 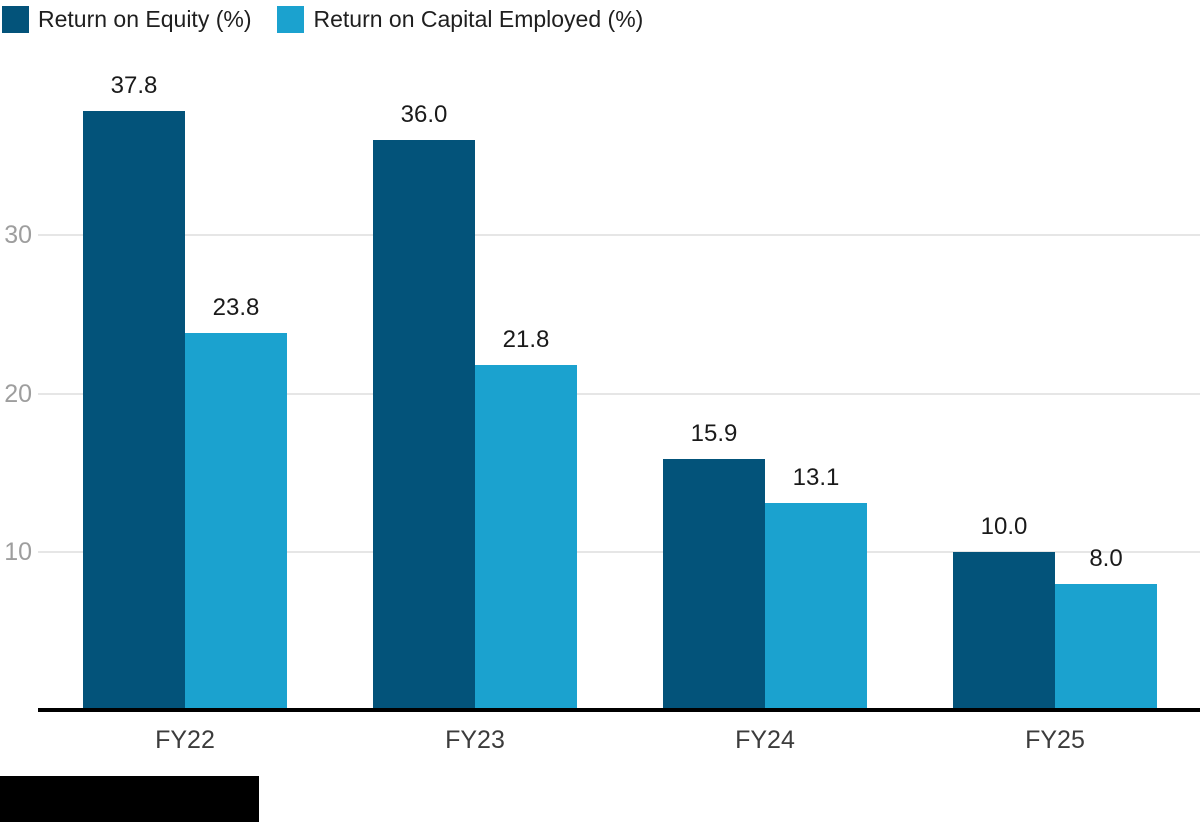 I want to click on bar-roe-fy23, so click(x=424, y=425).